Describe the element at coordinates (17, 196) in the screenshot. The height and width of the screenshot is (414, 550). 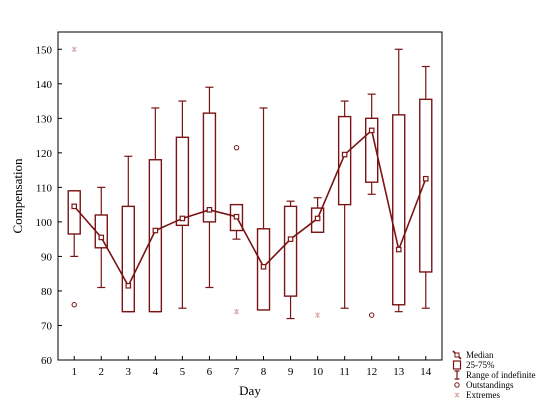
I see `y-axis-title: Compensation` at that location.